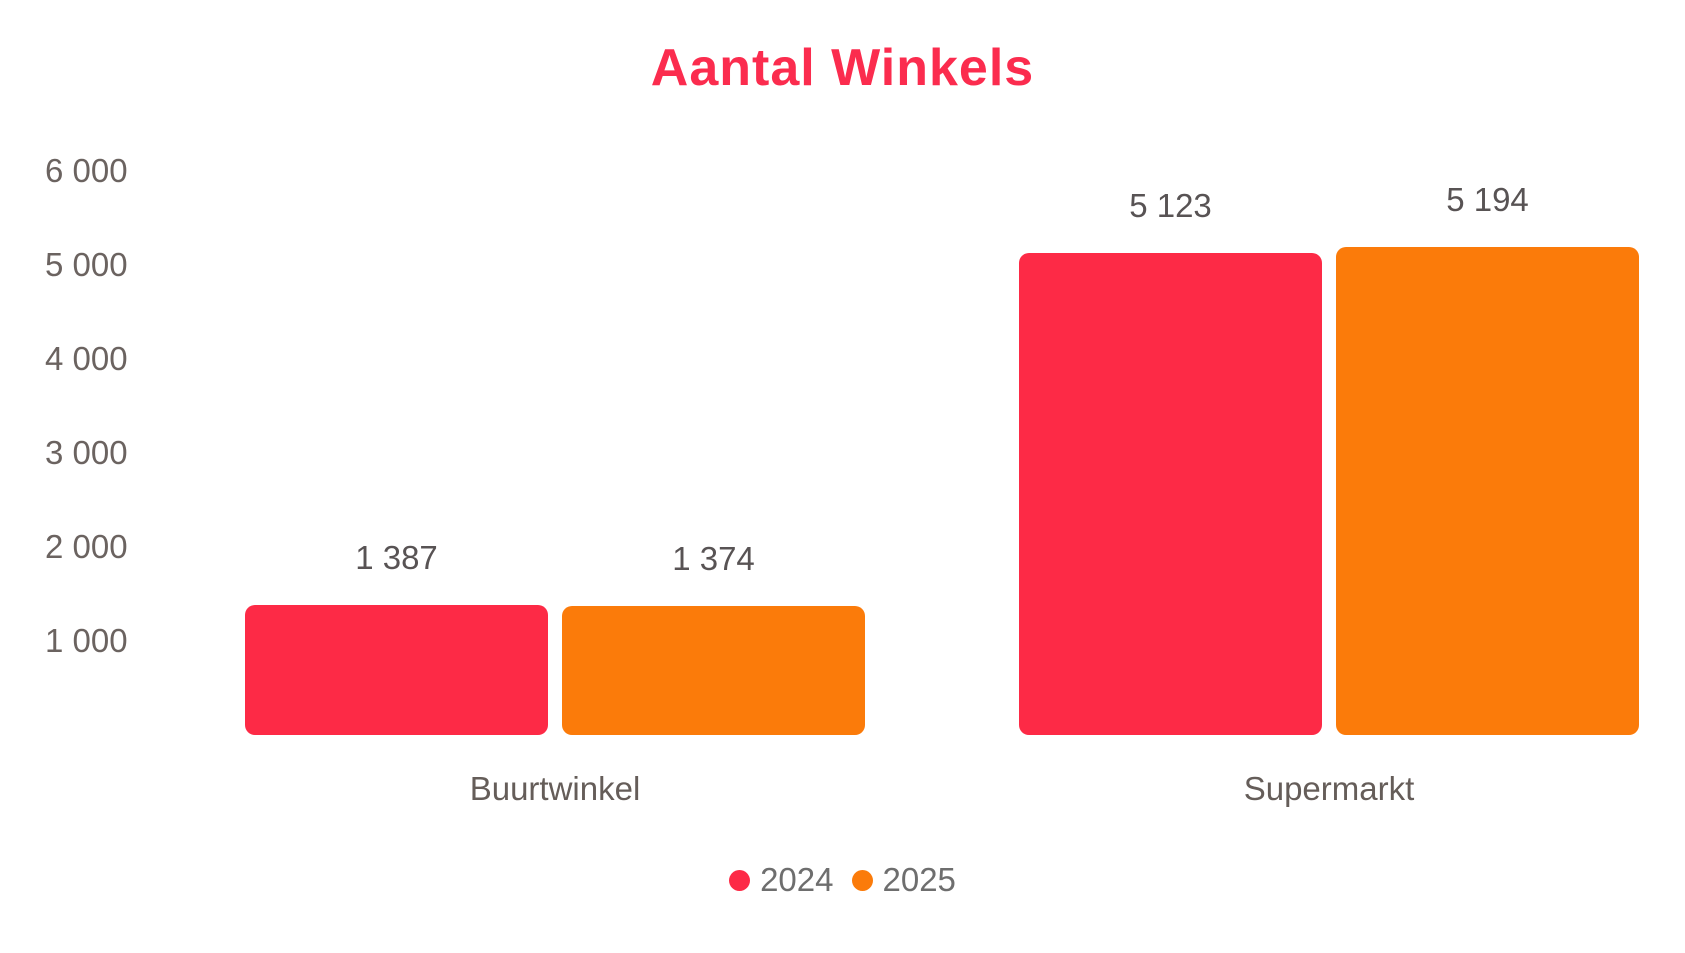 The image size is (1685, 953). Describe the element at coordinates (86, 452) in the screenshot. I see `y-axis-tick-label: 3 000` at that location.